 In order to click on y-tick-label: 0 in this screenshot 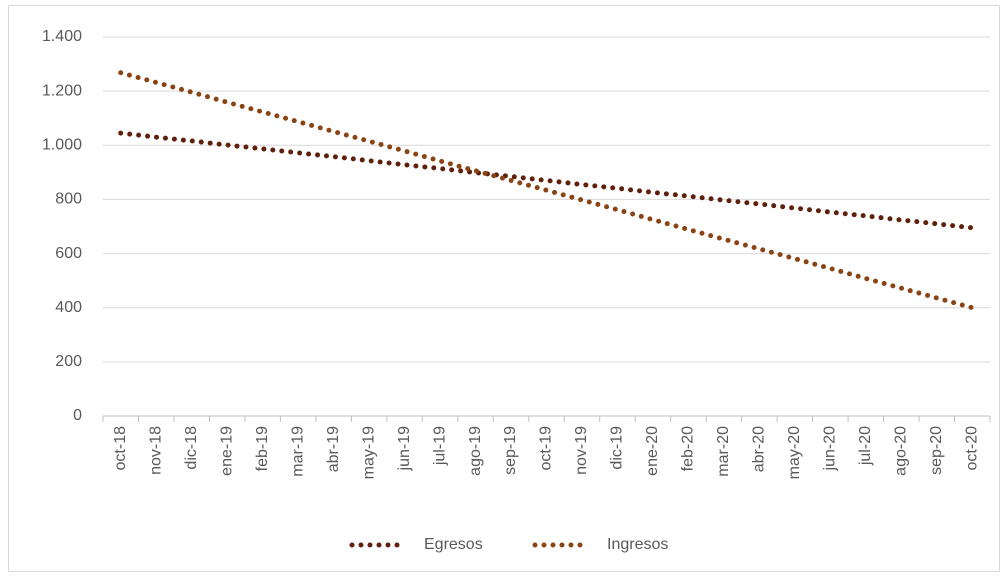, I will do `click(77, 415)`.